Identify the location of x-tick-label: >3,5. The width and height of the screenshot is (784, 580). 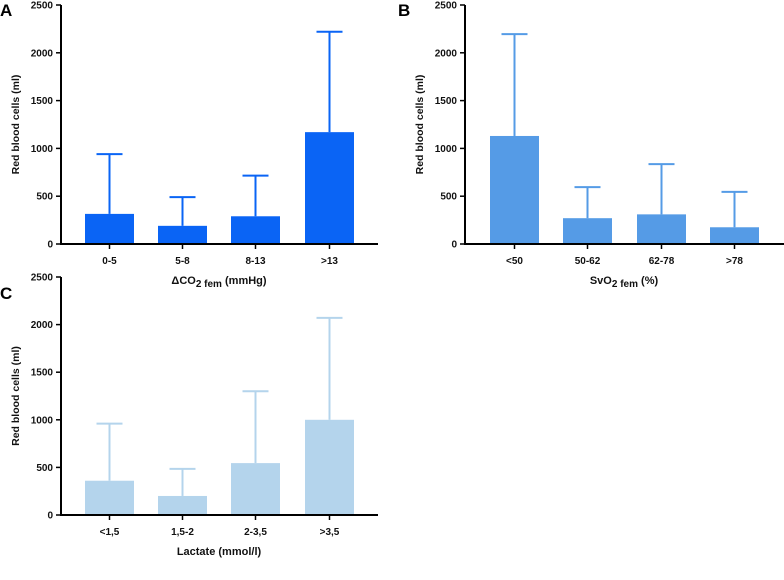
(330, 532).